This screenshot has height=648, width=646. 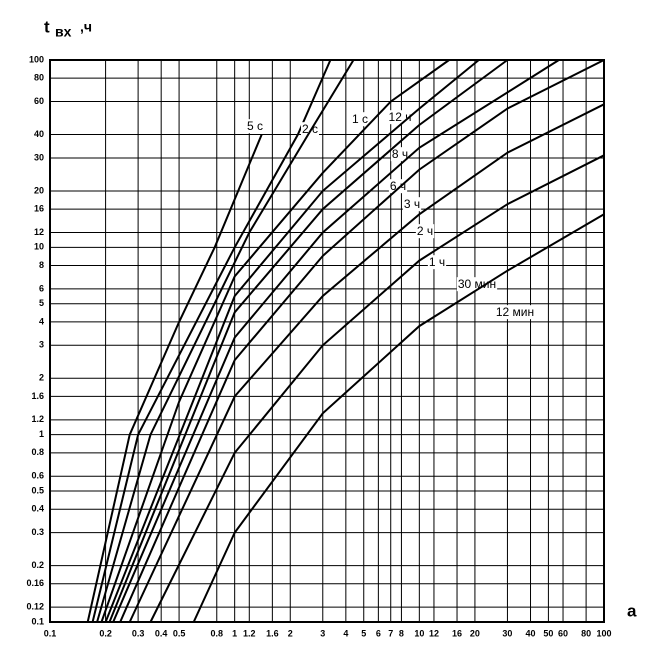 What do you see at coordinates (563, 633) in the screenshot?
I see `x-tick-label: 60` at bounding box center [563, 633].